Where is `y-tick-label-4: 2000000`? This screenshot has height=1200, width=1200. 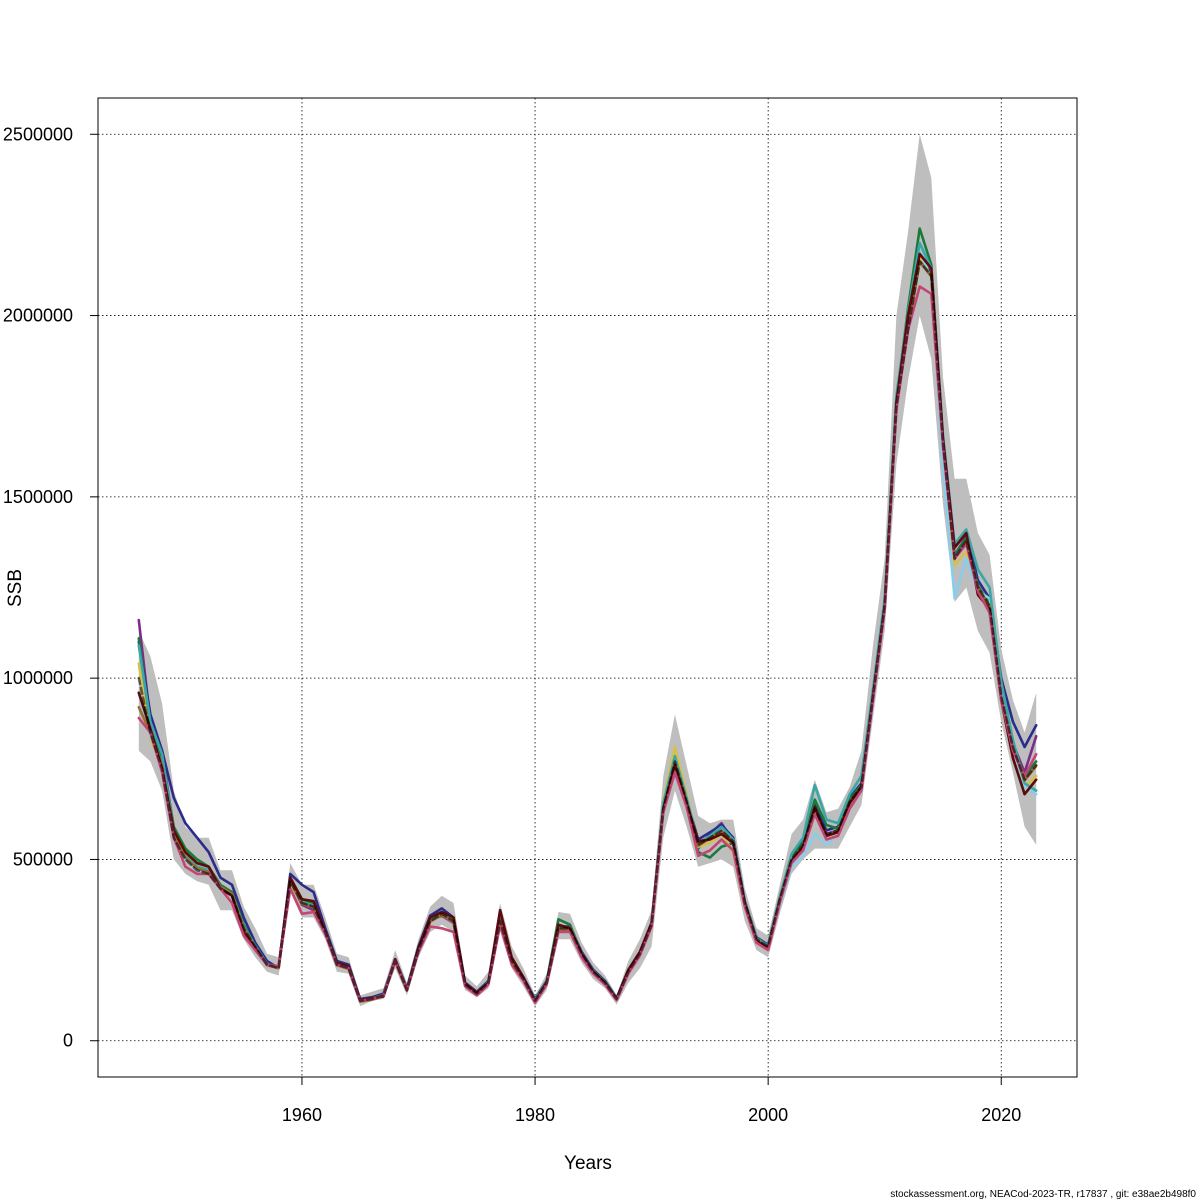
y-tick-label-4: 2000000 is located at coordinates (38, 316).